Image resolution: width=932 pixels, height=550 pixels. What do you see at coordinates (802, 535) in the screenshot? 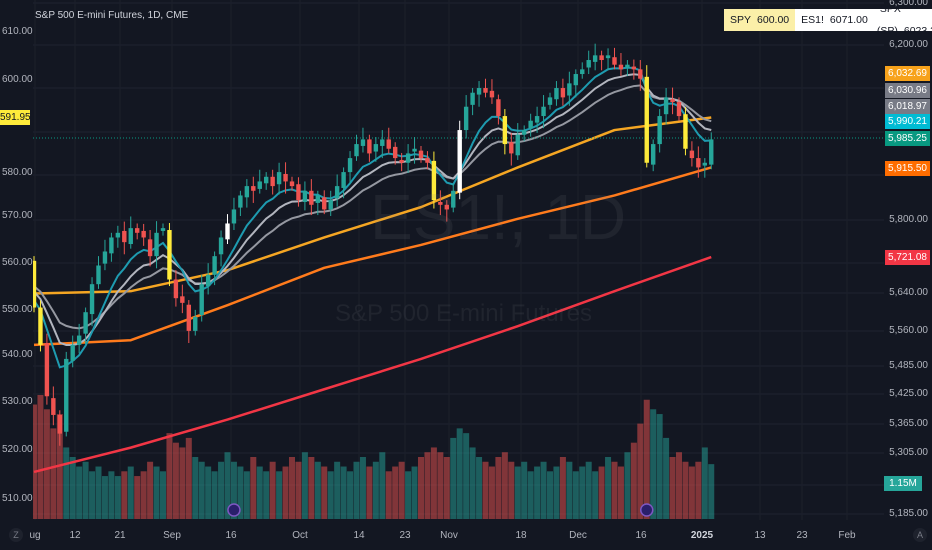
I see `time-axis-tick: 23` at bounding box center [802, 535].